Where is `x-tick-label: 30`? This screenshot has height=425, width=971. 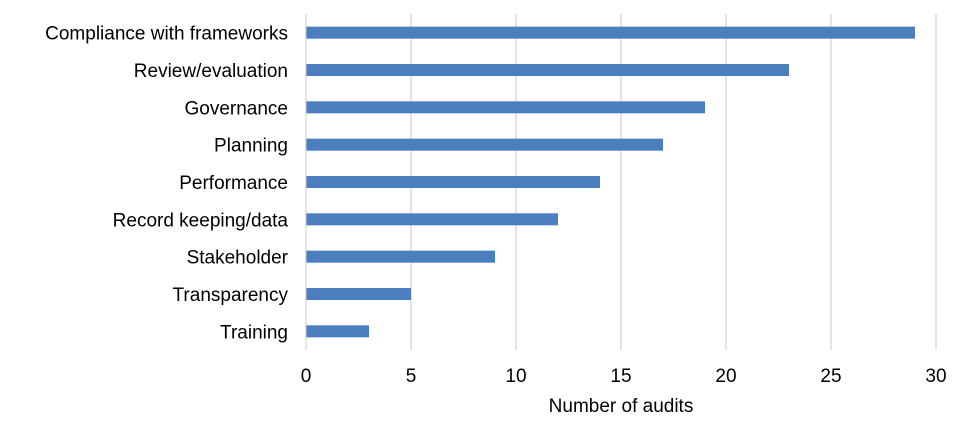
x-tick-label: 30 is located at coordinates (935, 376).